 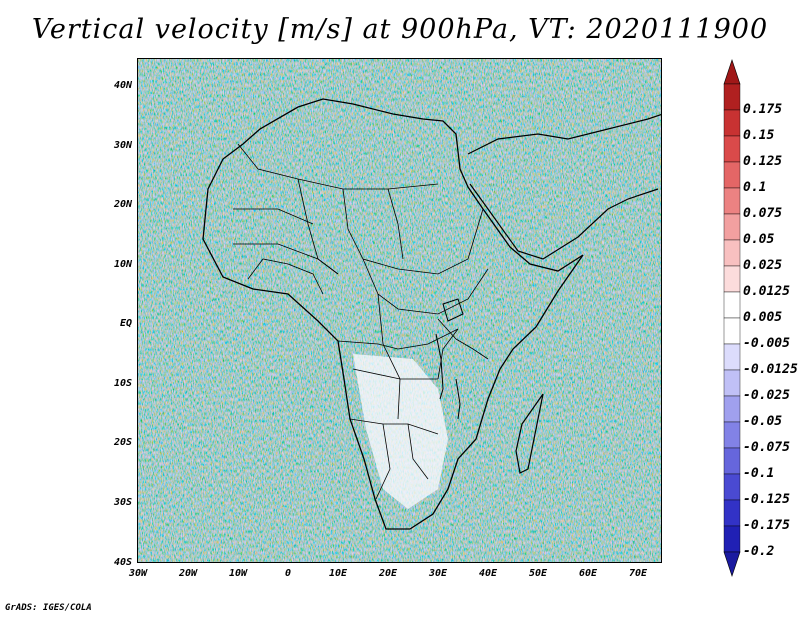 I want to click on lat-label: EQ, so click(x=125, y=323).